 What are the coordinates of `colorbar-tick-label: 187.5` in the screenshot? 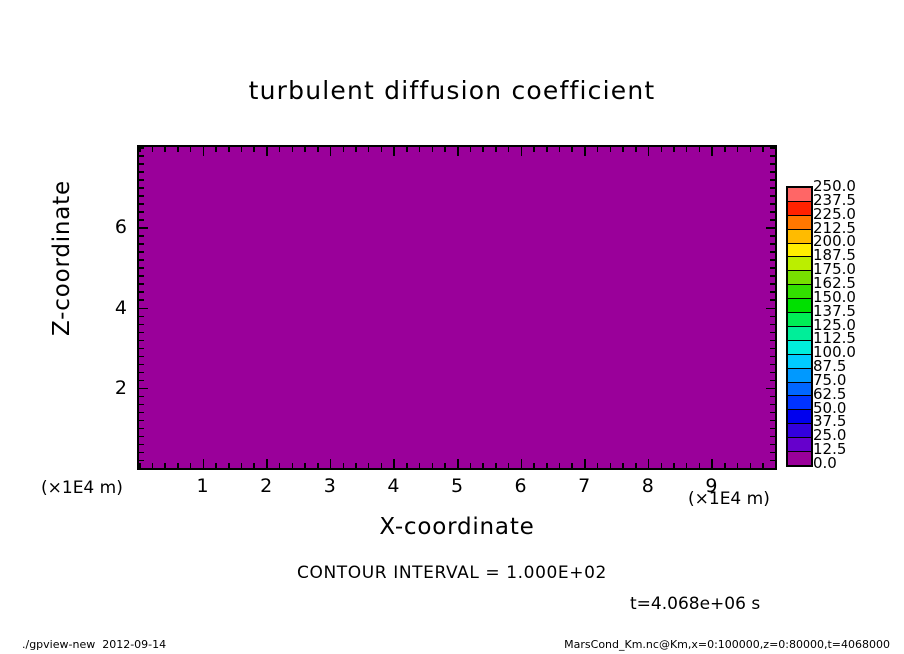 It's located at (834, 255).